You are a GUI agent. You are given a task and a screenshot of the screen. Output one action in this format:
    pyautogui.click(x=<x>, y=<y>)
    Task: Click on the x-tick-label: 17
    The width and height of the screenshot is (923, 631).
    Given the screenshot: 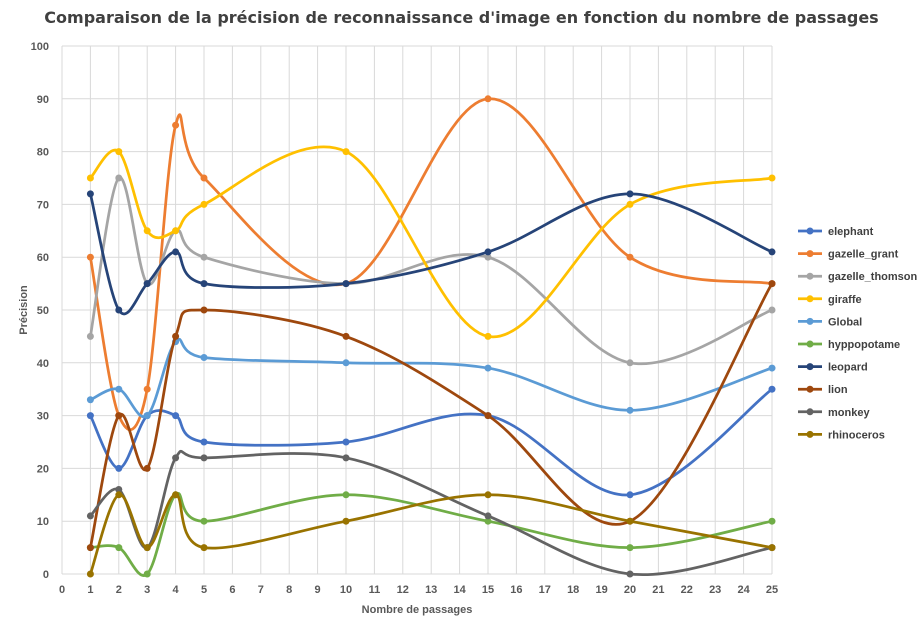 What is the action you would take?
    pyautogui.click(x=545, y=590)
    